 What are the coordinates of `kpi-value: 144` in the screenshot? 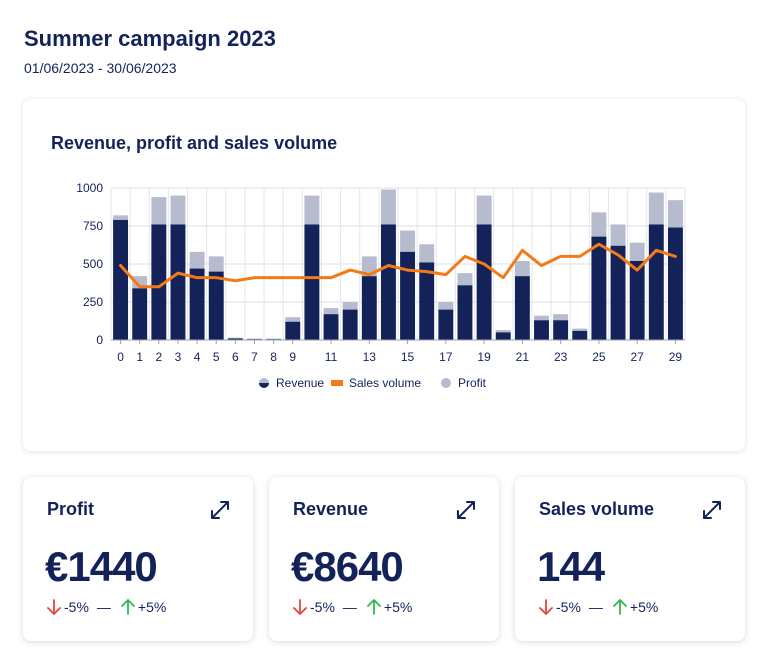 It's located at (571, 566).